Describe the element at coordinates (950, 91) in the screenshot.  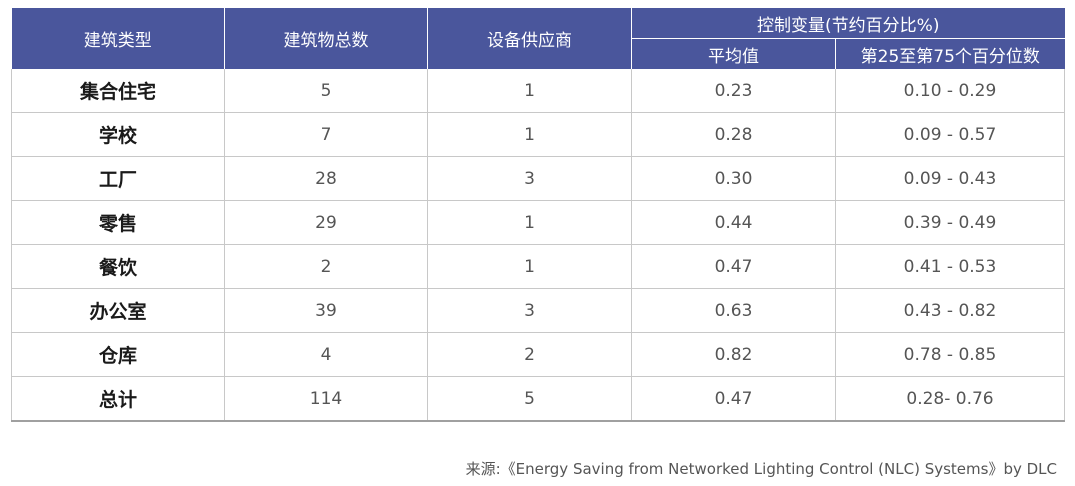
I see `cell-percentile: 0.10 - 0.29` at that location.